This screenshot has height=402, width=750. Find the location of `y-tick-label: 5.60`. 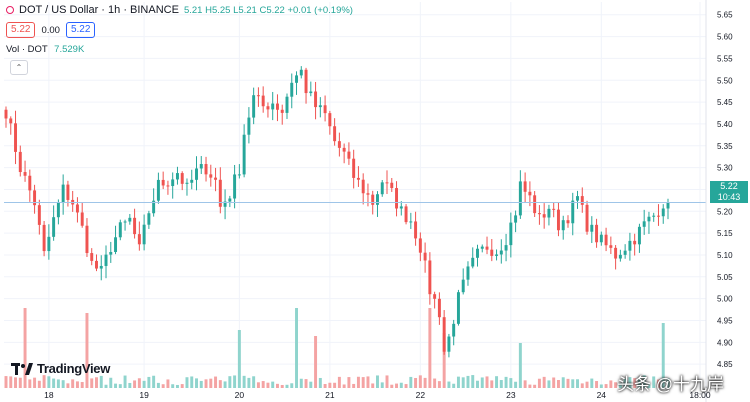

y-tick-label: 5.60 is located at coordinates (725, 37).